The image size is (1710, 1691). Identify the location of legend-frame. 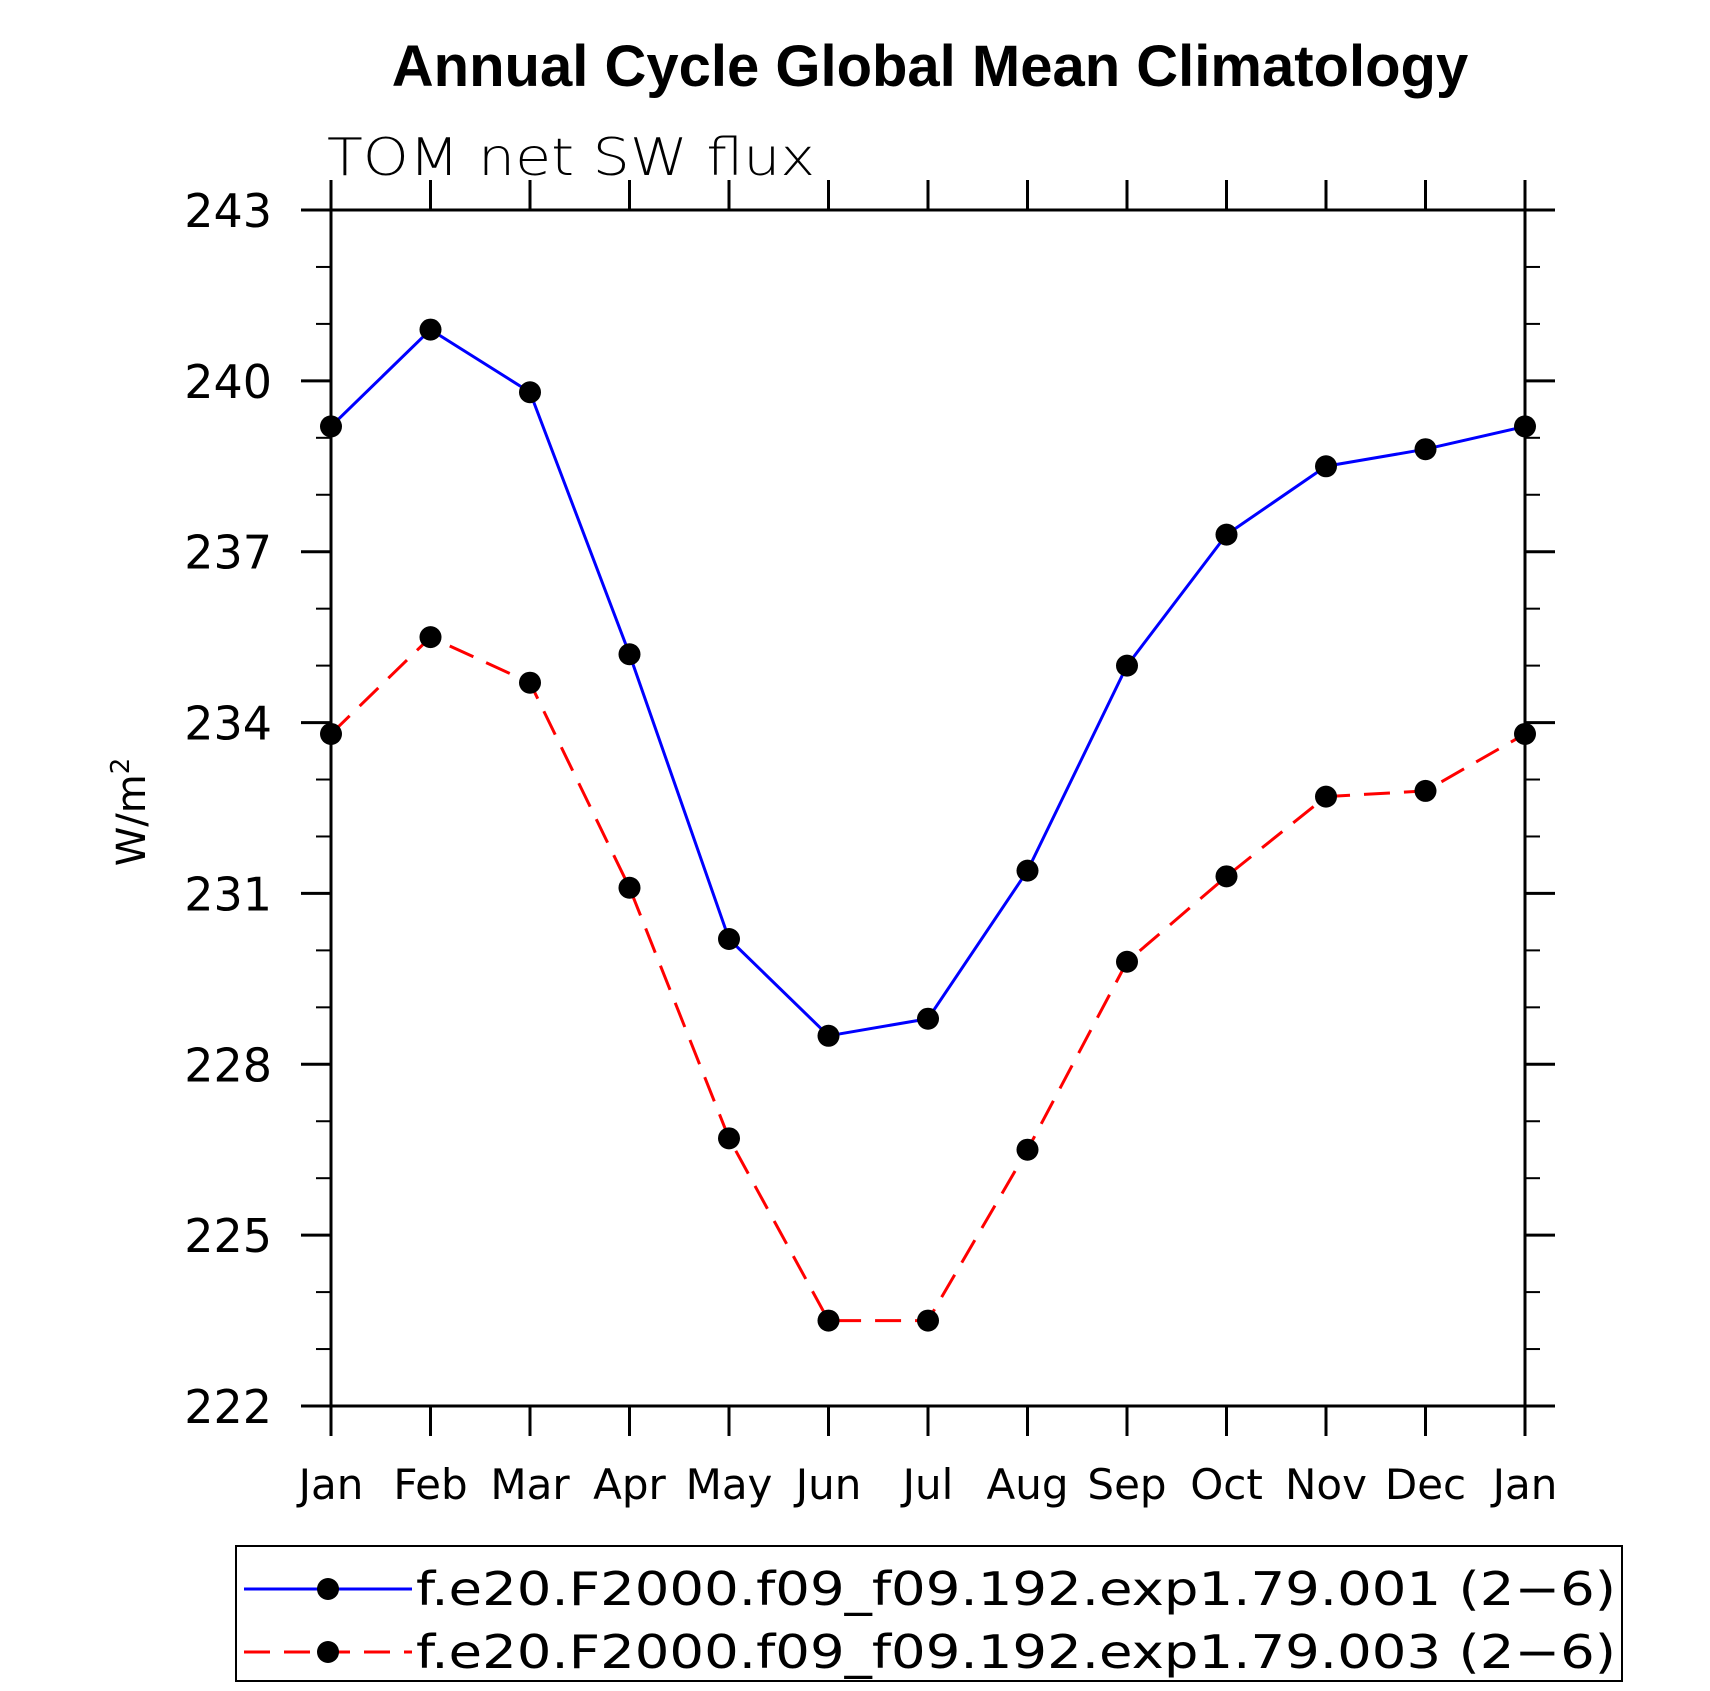
(929, 1613).